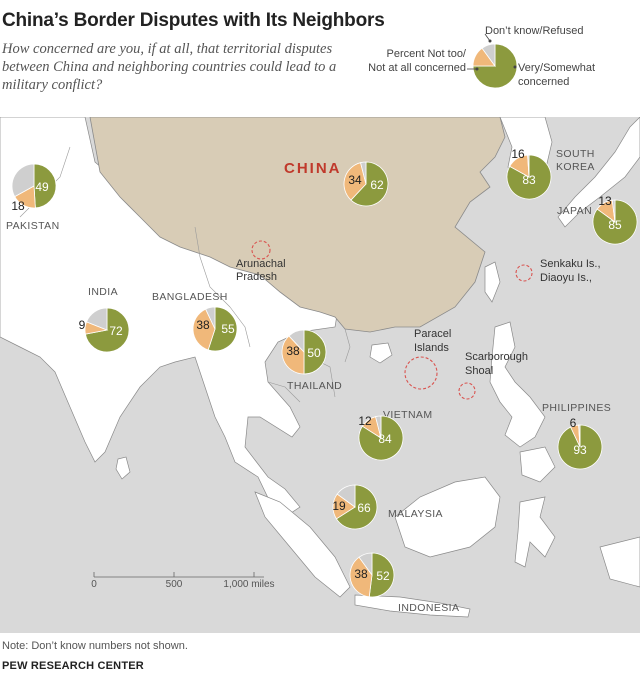 The height and width of the screenshot is (696, 640). I want to click on pie-bangladesh: 55 38, so click(215, 329).